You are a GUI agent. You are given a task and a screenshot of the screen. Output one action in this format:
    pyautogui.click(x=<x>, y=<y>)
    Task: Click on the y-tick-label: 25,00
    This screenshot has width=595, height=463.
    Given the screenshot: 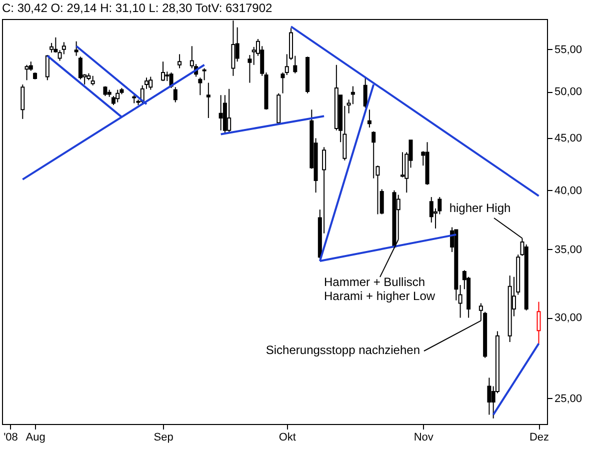 What is the action you would take?
    pyautogui.click(x=568, y=398)
    